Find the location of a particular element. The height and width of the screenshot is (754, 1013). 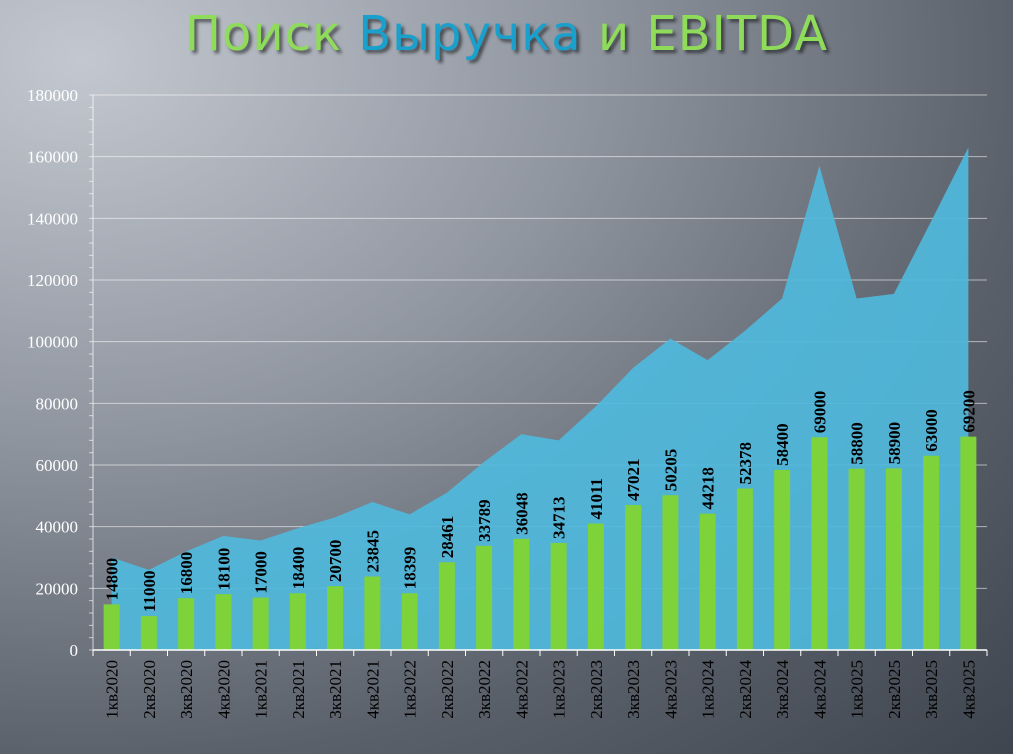

bar-data-label: 33789 is located at coordinates (484, 520).